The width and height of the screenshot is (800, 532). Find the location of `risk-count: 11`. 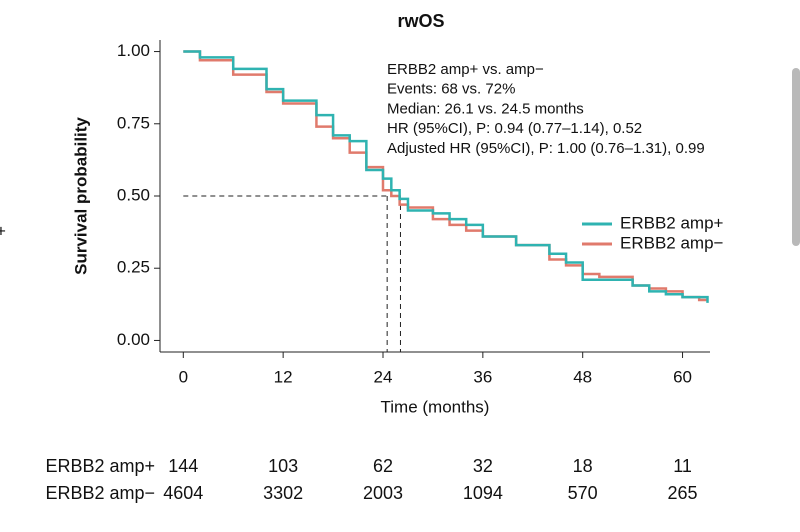

risk-count: 11 is located at coordinates (682, 466).